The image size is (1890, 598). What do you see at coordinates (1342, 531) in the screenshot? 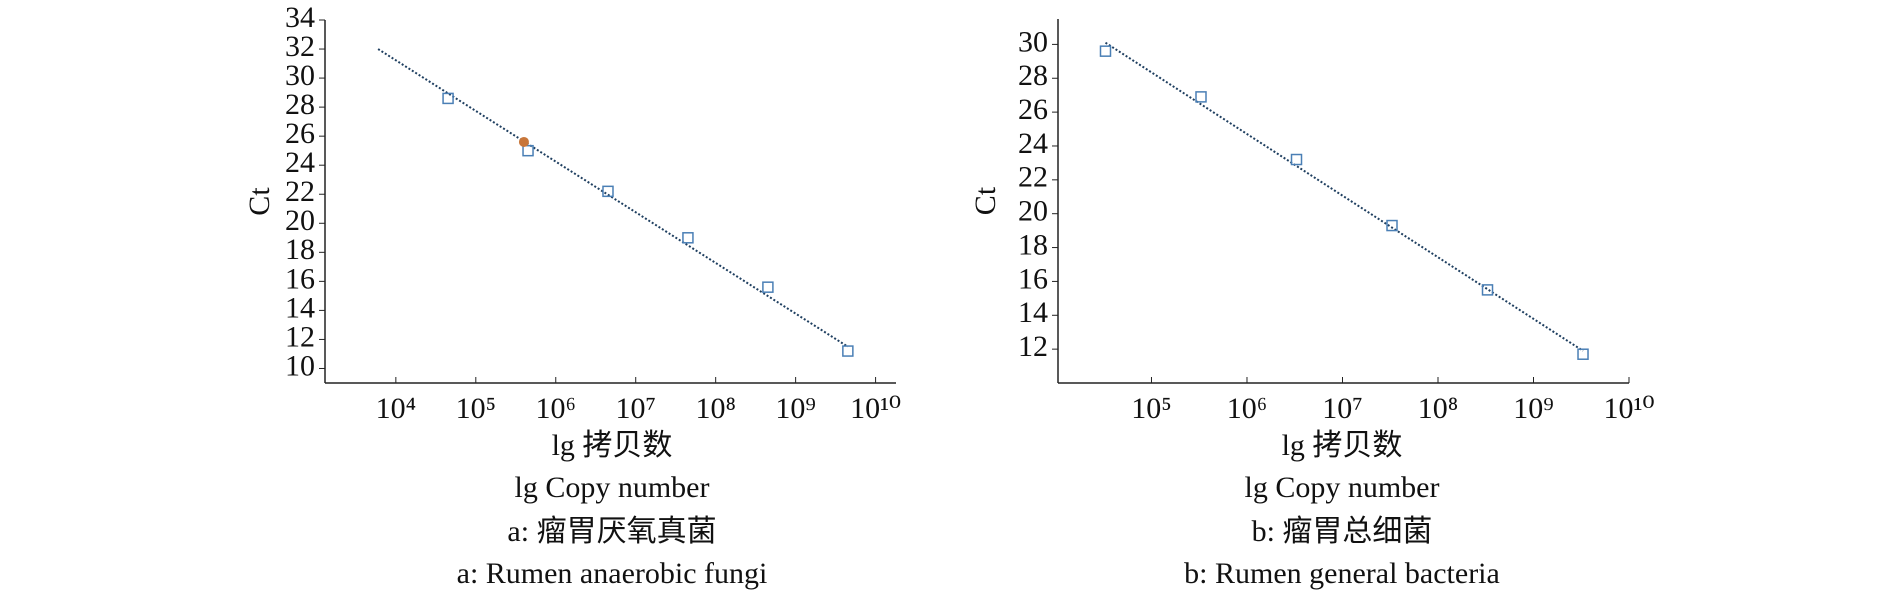
I see `caption: b: 瘤胃总细菌` at bounding box center [1342, 531].